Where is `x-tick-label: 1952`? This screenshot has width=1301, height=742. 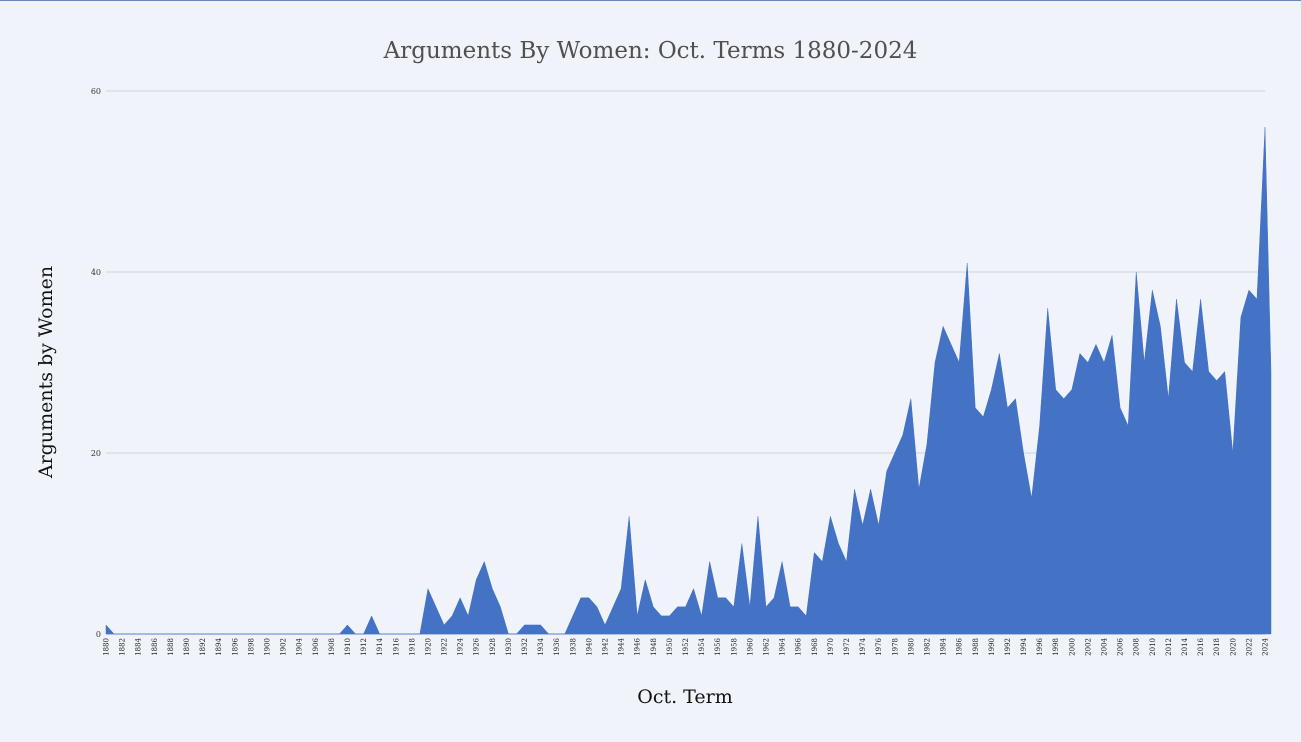
x-tick-label: 1952 is located at coordinates (686, 647).